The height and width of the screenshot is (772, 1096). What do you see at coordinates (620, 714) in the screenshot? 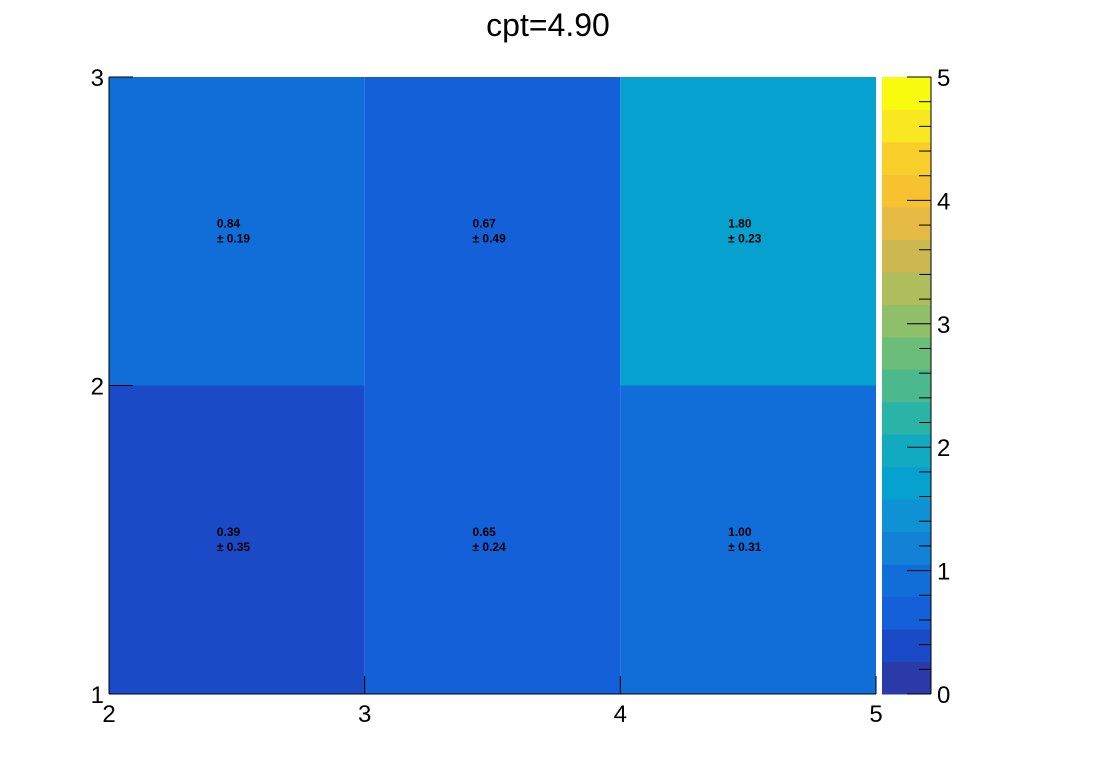
I see `x-tick-label: 4` at bounding box center [620, 714].